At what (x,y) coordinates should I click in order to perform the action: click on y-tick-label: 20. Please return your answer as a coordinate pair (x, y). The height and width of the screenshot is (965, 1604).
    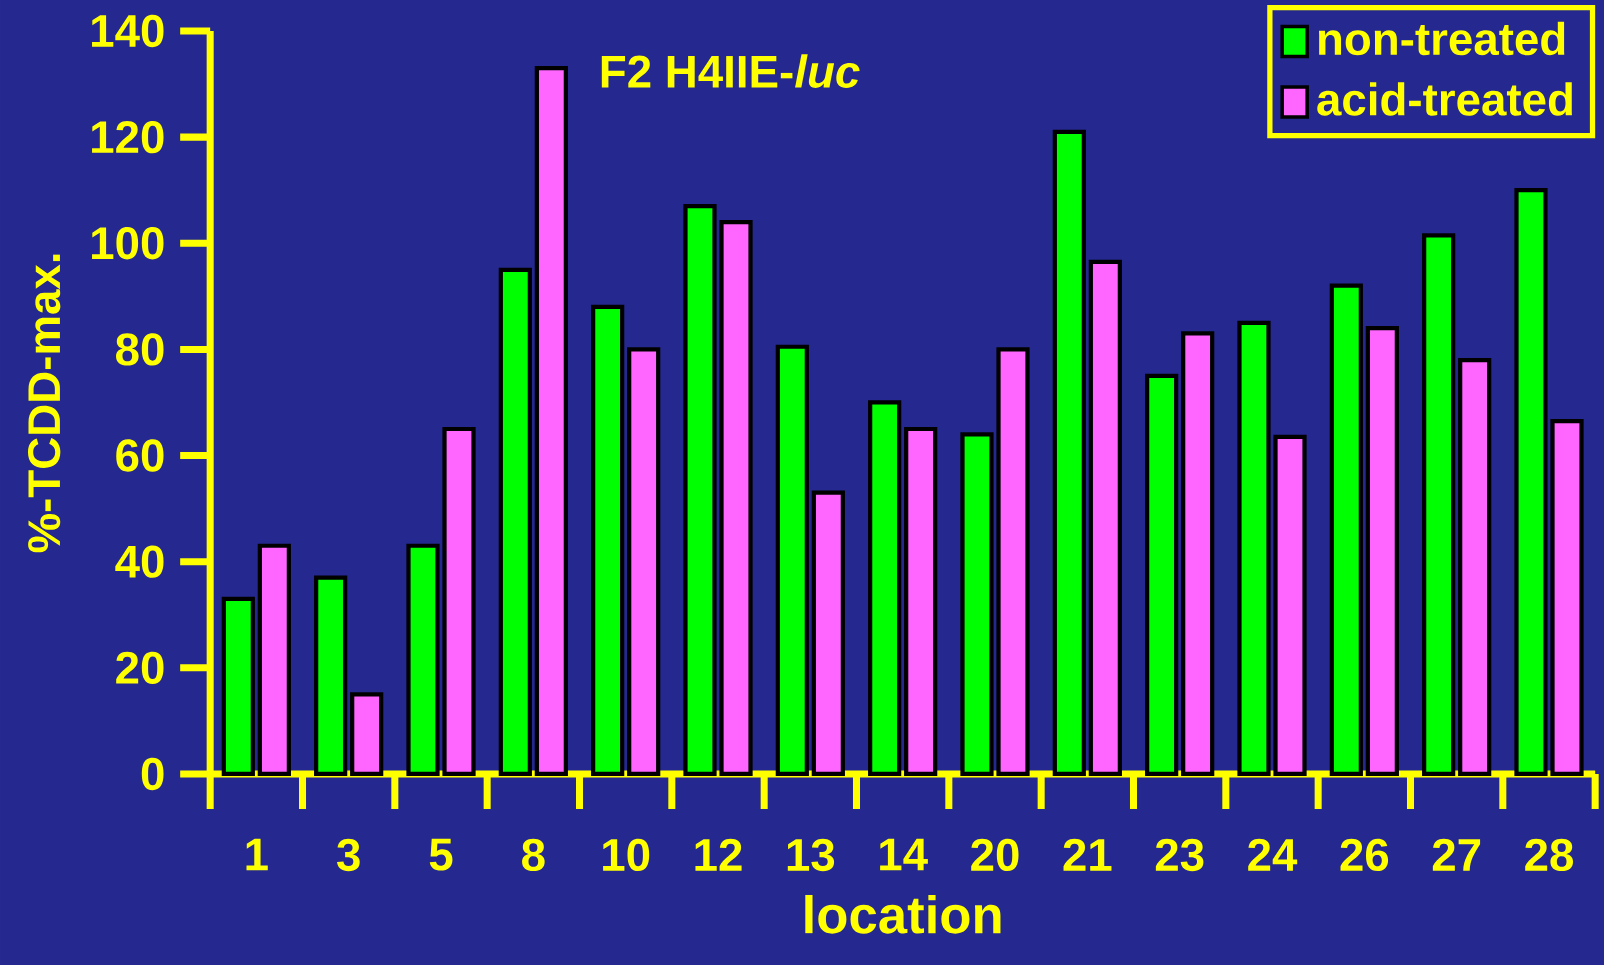
    Looking at the image, I should click on (140, 668).